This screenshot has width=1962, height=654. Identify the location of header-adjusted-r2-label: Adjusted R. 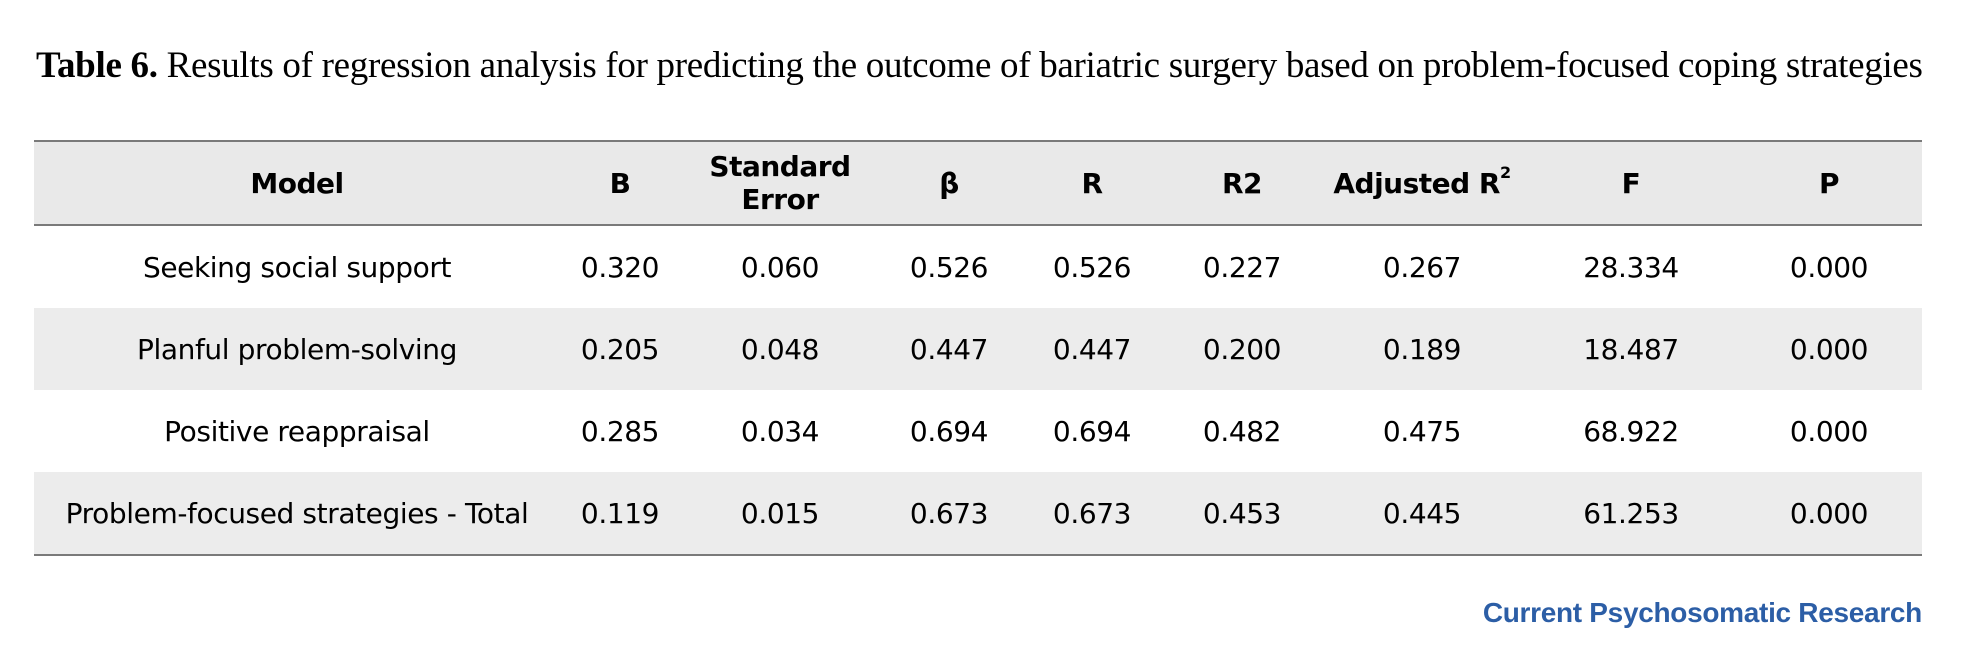
(1416, 183).